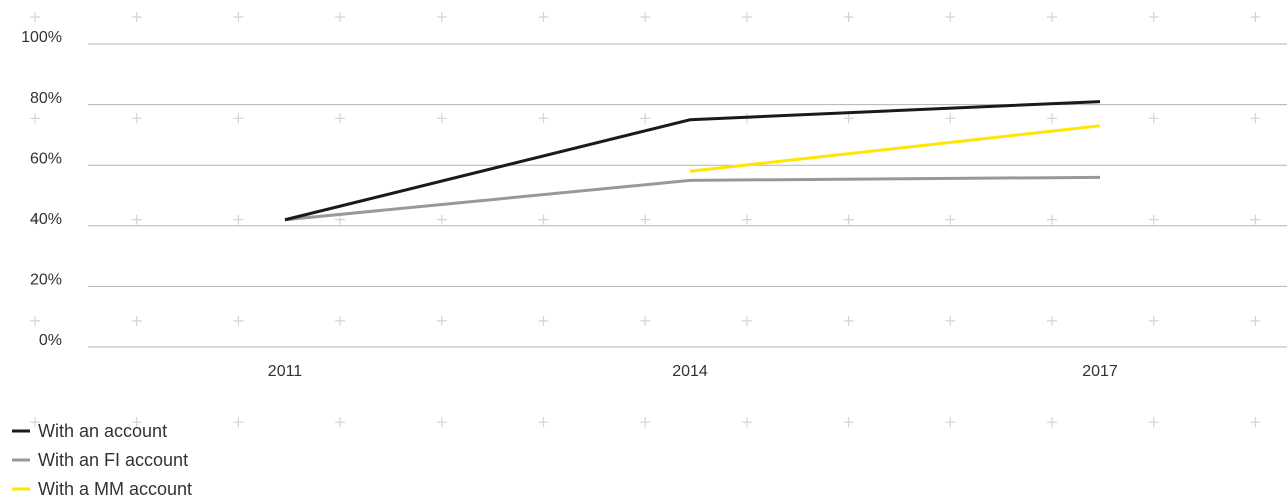 This screenshot has width=1287, height=501. What do you see at coordinates (46, 98) in the screenshot?
I see `y-tick-label: 80%` at bounding box center [46, 98].